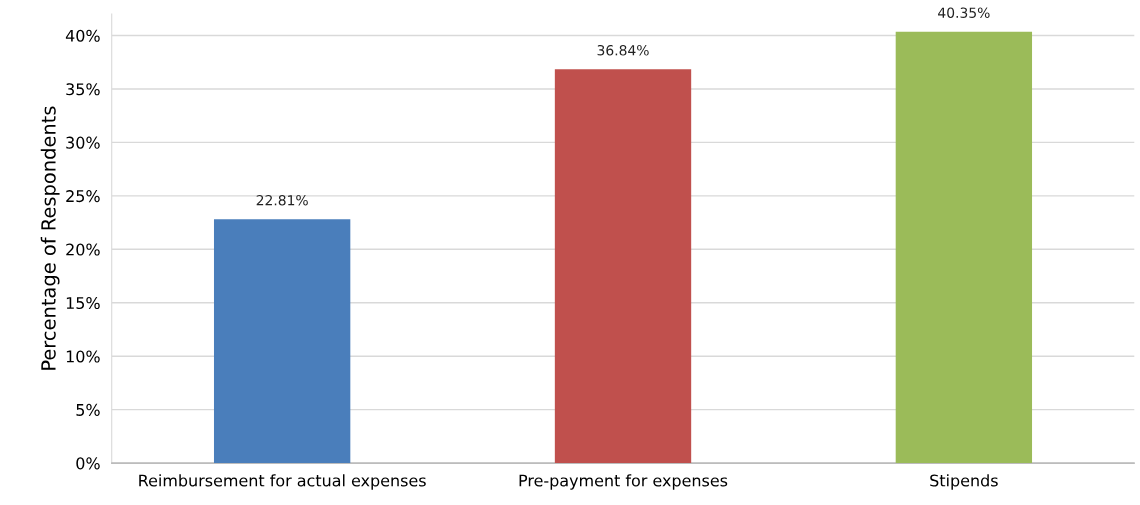 The image size is (1140, 505). Describe the element at coordinates (83, 196) in the screenshot. I see `y-tick-label: 25%` at that location.